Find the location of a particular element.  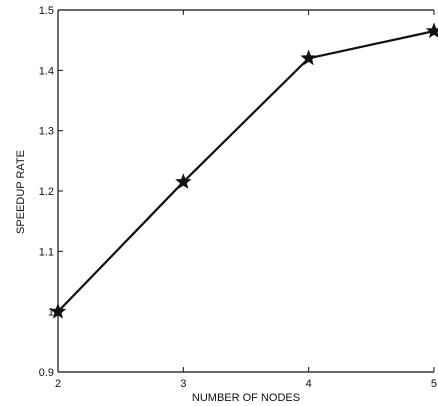

y-tick-label: 1 is located at coordinates (51, 313).